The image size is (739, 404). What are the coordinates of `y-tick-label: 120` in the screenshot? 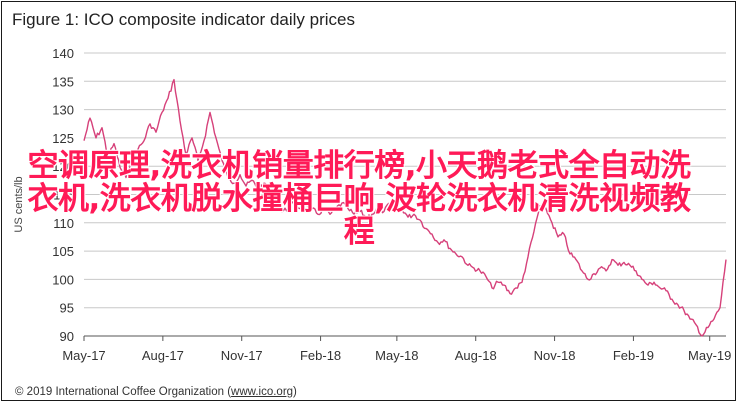 It's located at (63, 166).